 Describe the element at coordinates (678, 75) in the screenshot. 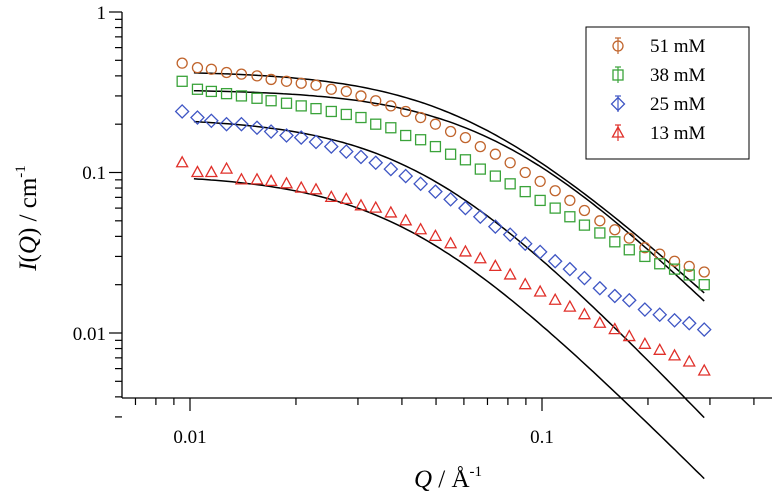

I see `legend-label-38mm: 38 mM` at that location.